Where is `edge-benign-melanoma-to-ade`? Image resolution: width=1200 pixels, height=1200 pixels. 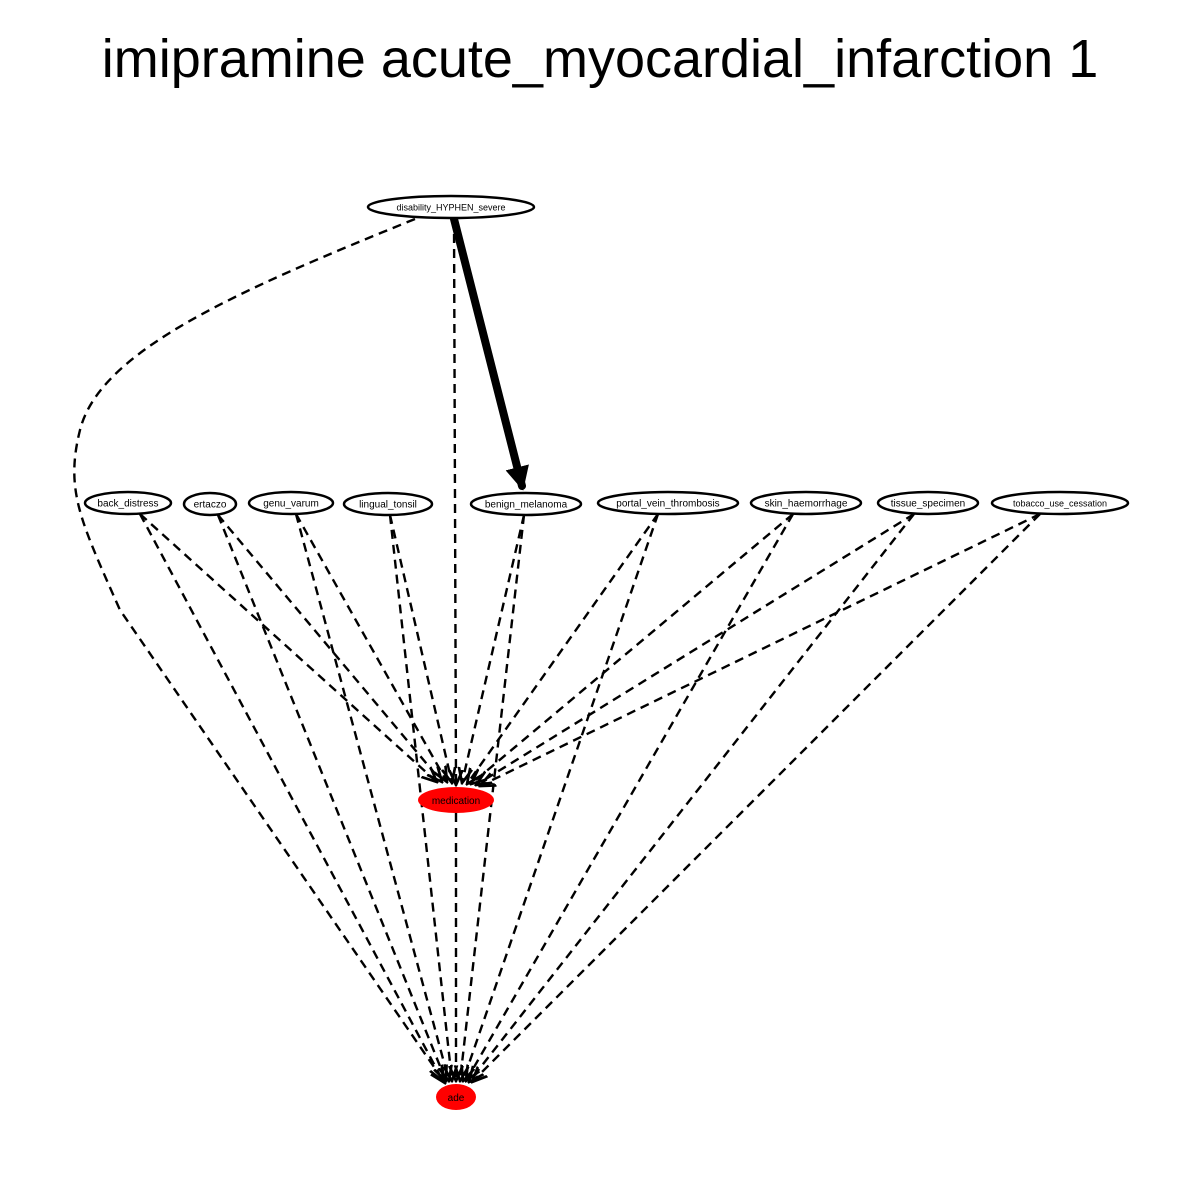 edge-benign-melanoma-to-ade is located at coordinates (493, 797).